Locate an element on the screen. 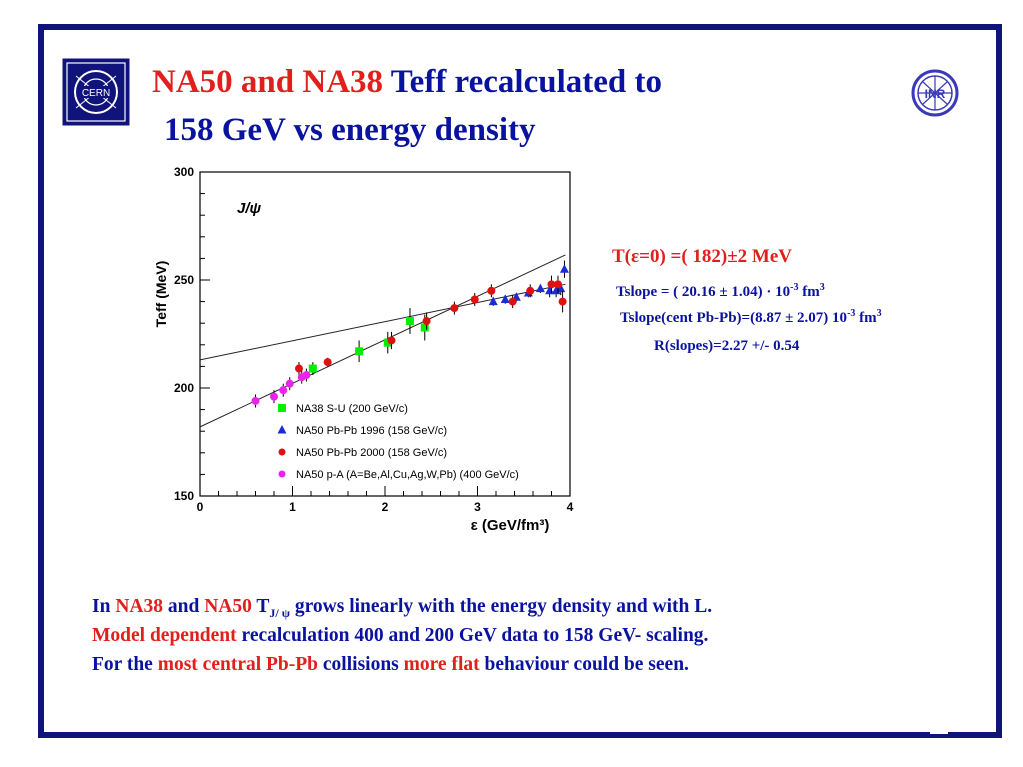 The width and height of the screenshot is (1023, 767). svg-text: CERN is located at coordinates (96, 93).